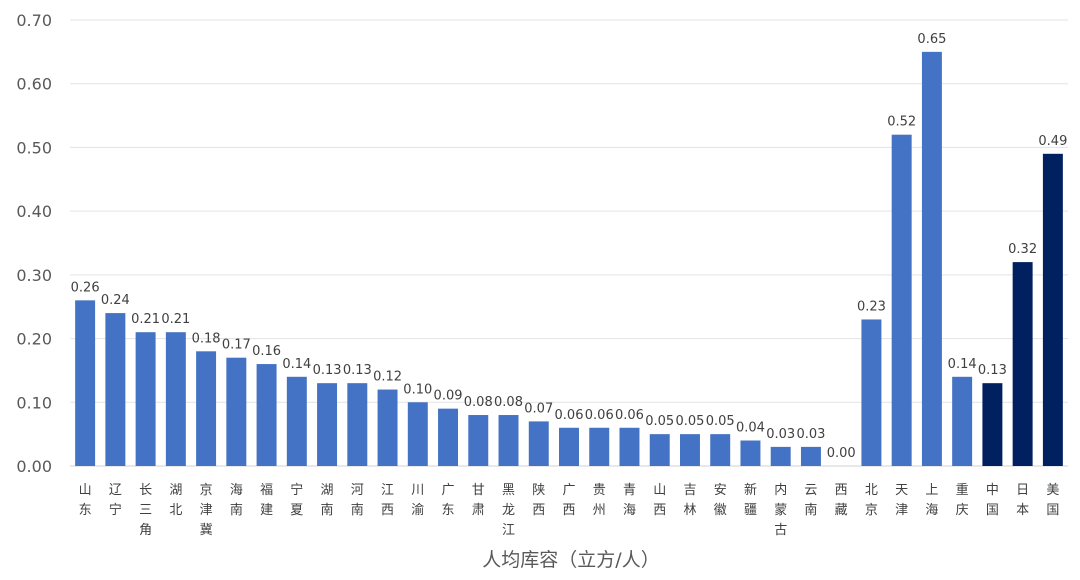 This screenshot has width=1080, height=580. Describe the element at coordinates (659, 500) in the screenshot. I see `x-category-label: 山西` at that location.